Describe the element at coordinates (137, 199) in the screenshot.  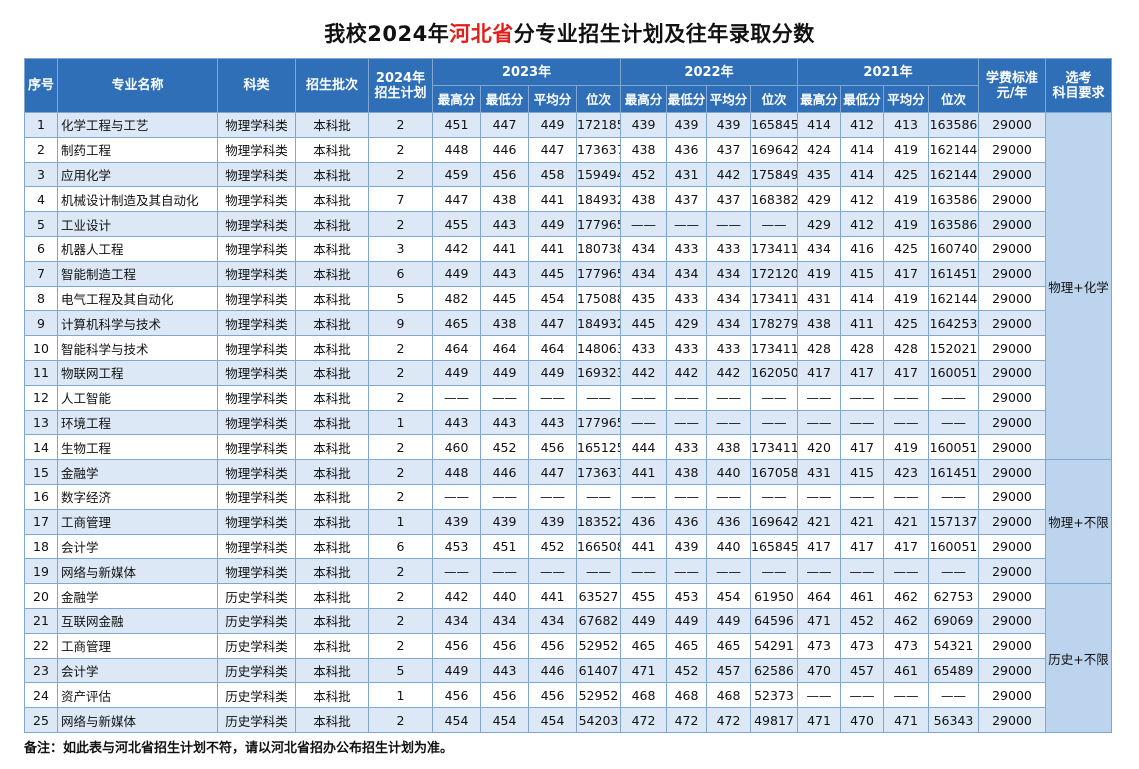
I see `major-cell: 机械设计制造及其自动化` at that location.